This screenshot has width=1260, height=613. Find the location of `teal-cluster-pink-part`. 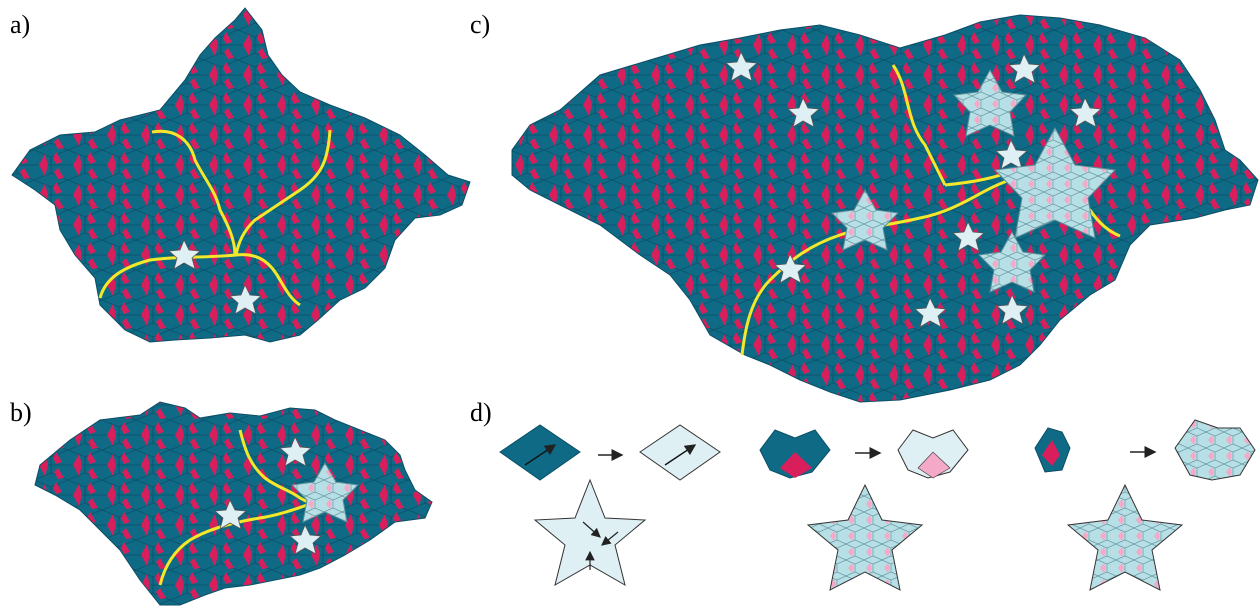

teal-cluster-pink-part is located at coordinates (796, 465).